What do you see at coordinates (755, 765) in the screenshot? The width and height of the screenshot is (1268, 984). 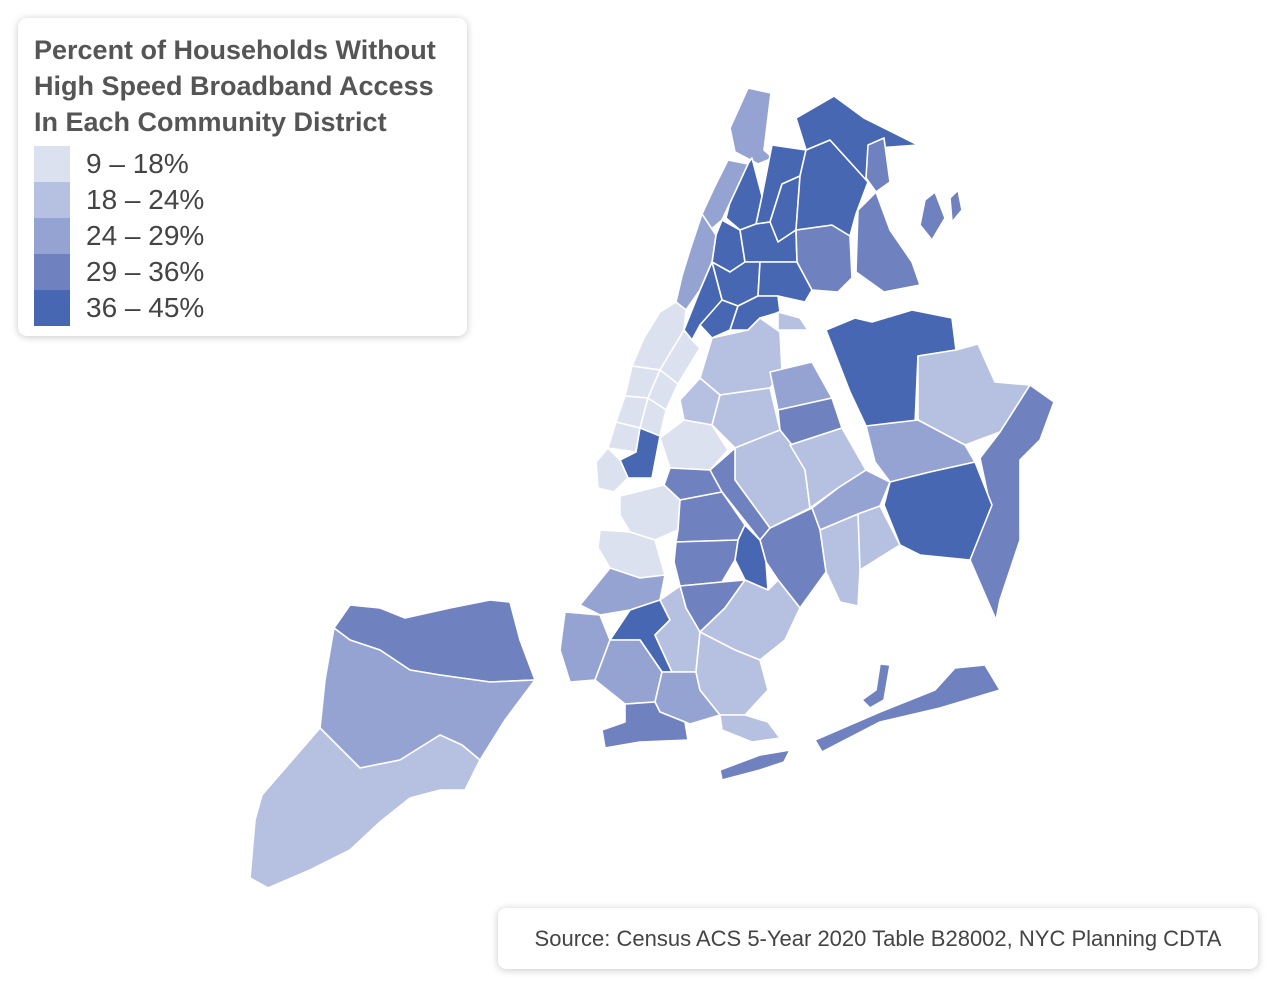 I see `district-queens-breezy-point` at bounding box center [755, 765].